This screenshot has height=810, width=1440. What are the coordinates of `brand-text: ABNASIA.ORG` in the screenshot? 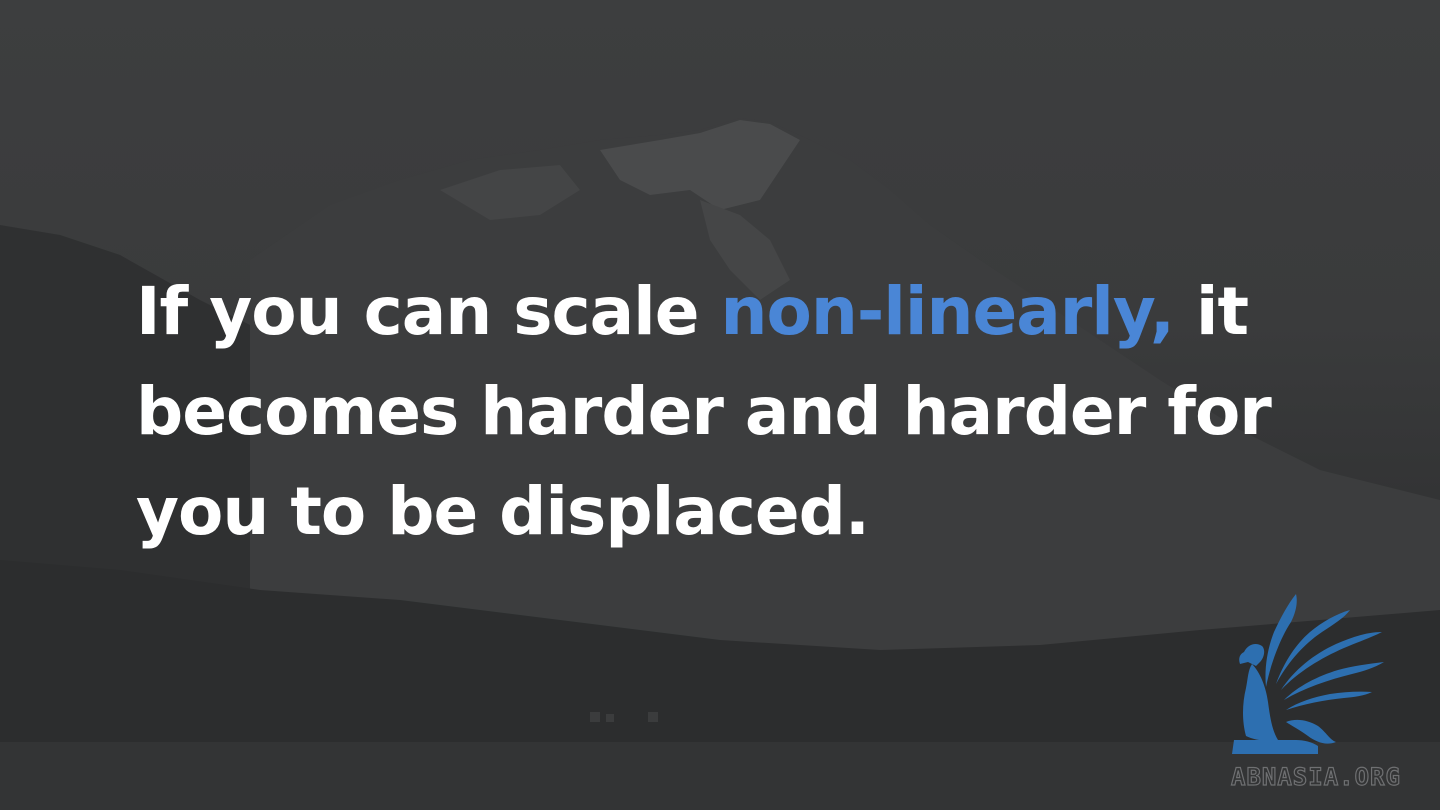 It's located at (1316, 777).